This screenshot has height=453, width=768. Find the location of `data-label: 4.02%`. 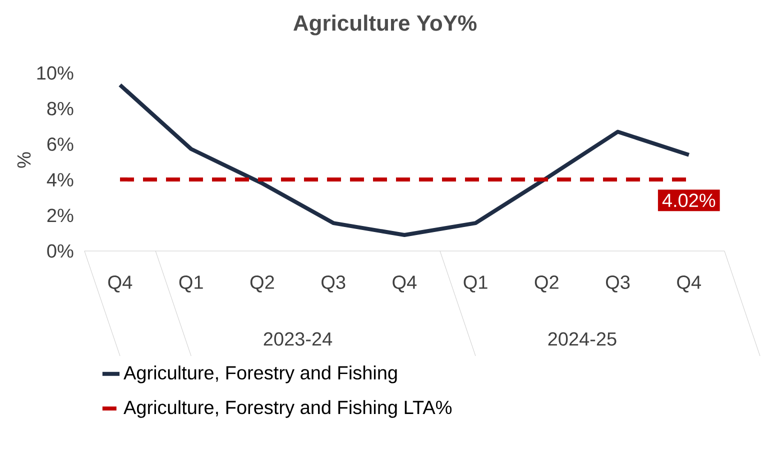

data-label: 4.02% is located at coordinates (689, 201).